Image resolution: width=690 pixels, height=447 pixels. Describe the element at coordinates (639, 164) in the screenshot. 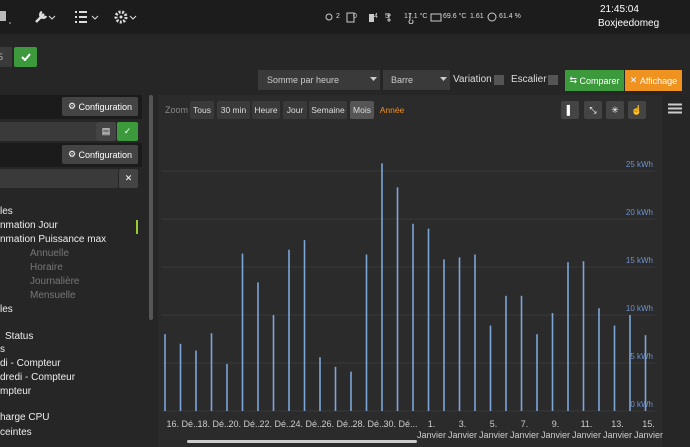

I see `y-tick-label: 25 kWh` at that location.